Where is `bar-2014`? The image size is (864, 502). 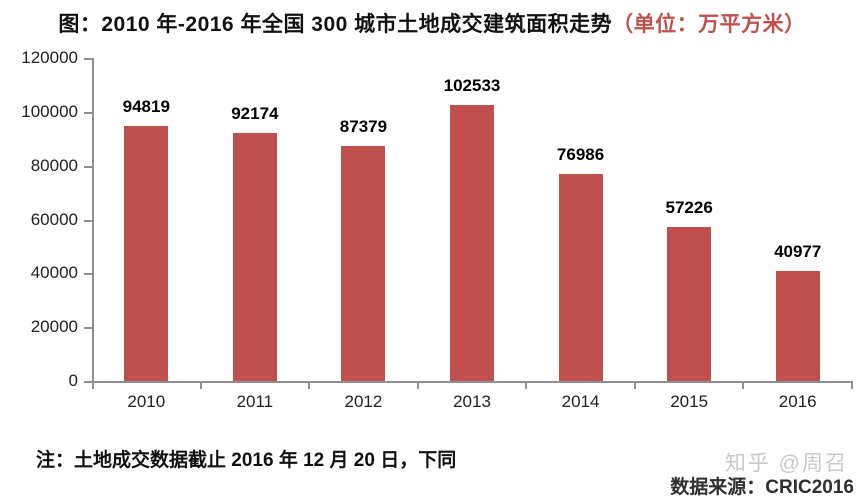
bar-2014 is located at coordinates (580, 277).